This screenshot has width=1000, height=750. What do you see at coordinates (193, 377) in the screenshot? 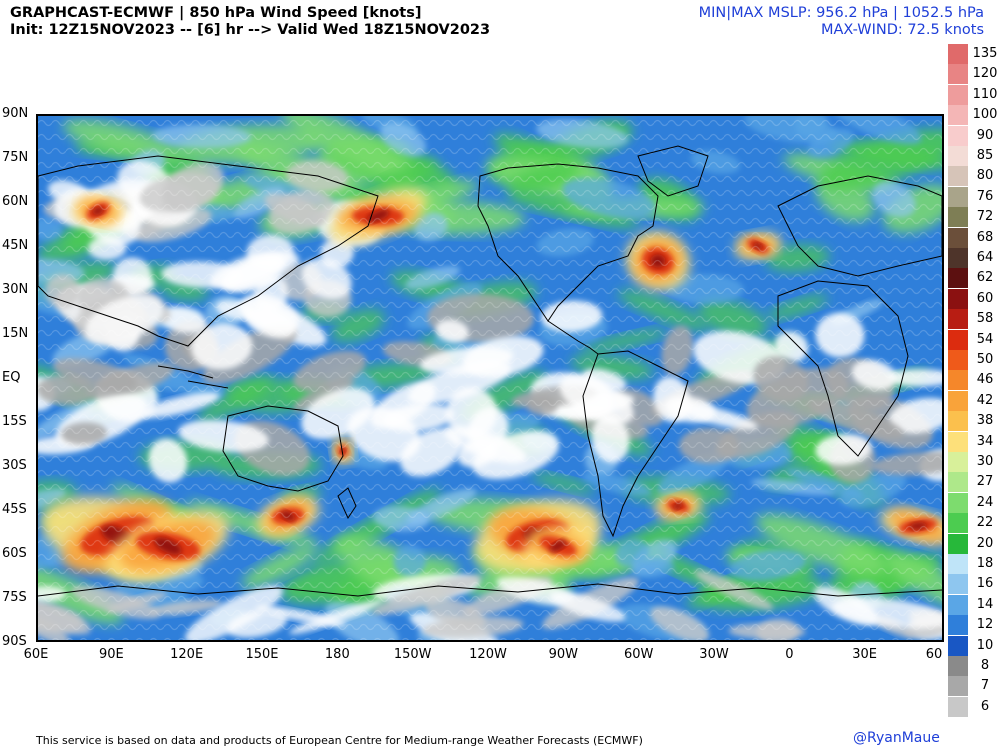
I see `coastline-indonesia` at bounding box center [193, 377].